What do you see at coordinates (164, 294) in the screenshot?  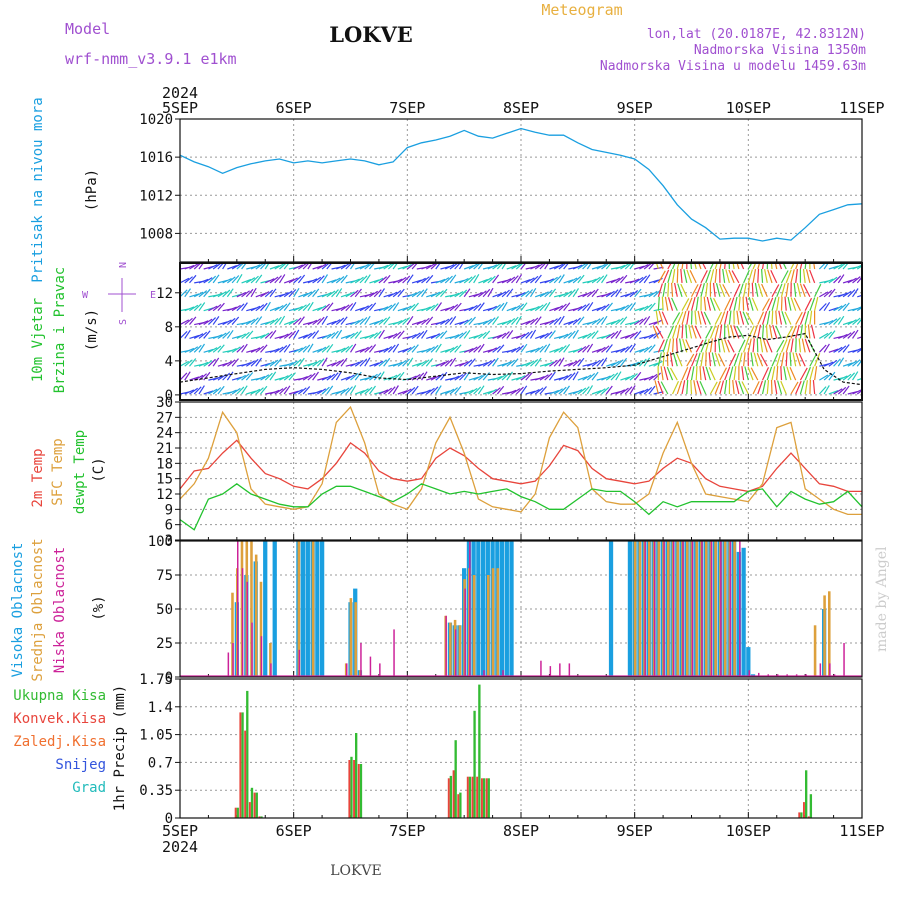 I see `y-tick-label: 12` at bounding box center [164, 294].